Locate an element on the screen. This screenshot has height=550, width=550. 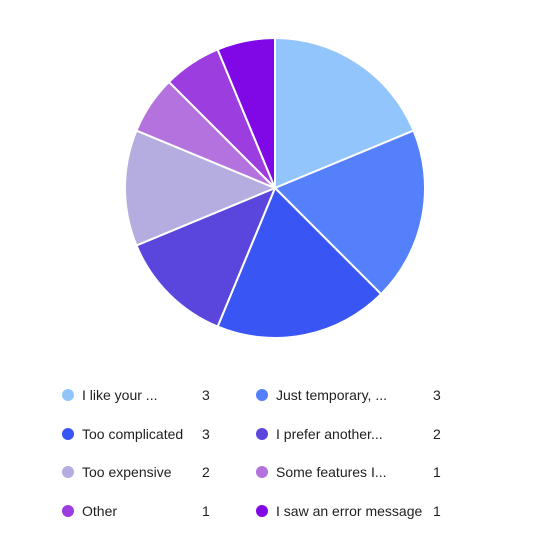
legend-label: Other is located at coordinates (100, 511).